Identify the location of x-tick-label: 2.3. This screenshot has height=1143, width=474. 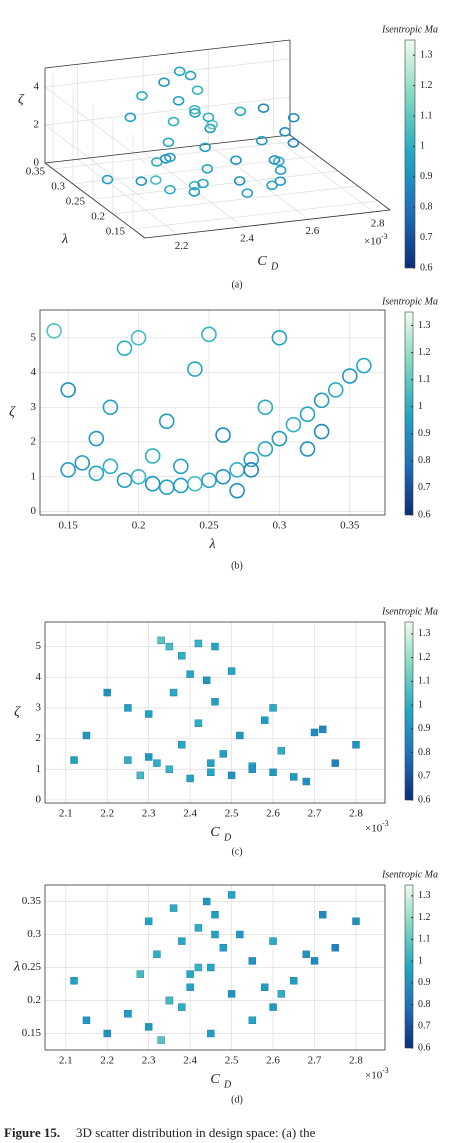
(149, 1061).